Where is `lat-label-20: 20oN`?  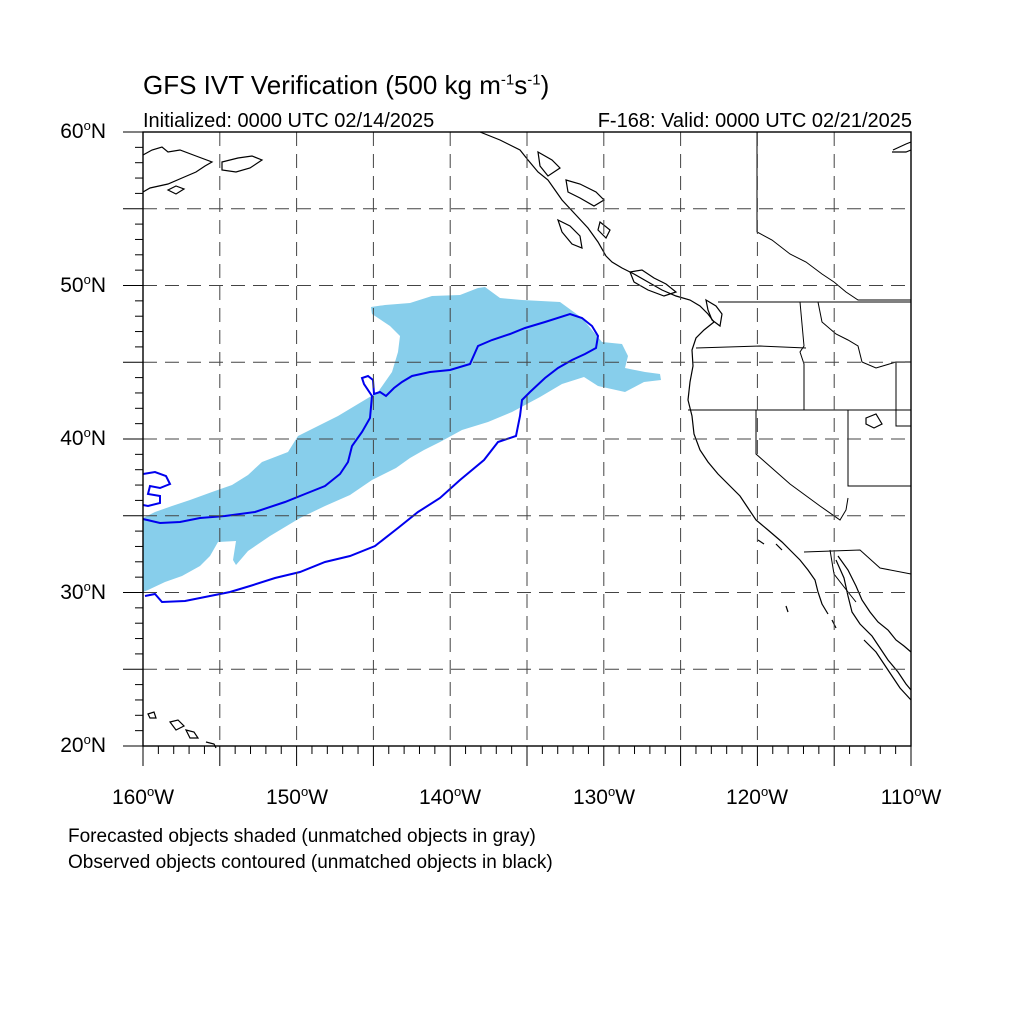
lat-label-20: 20oN is located at coordinates (83, 744).